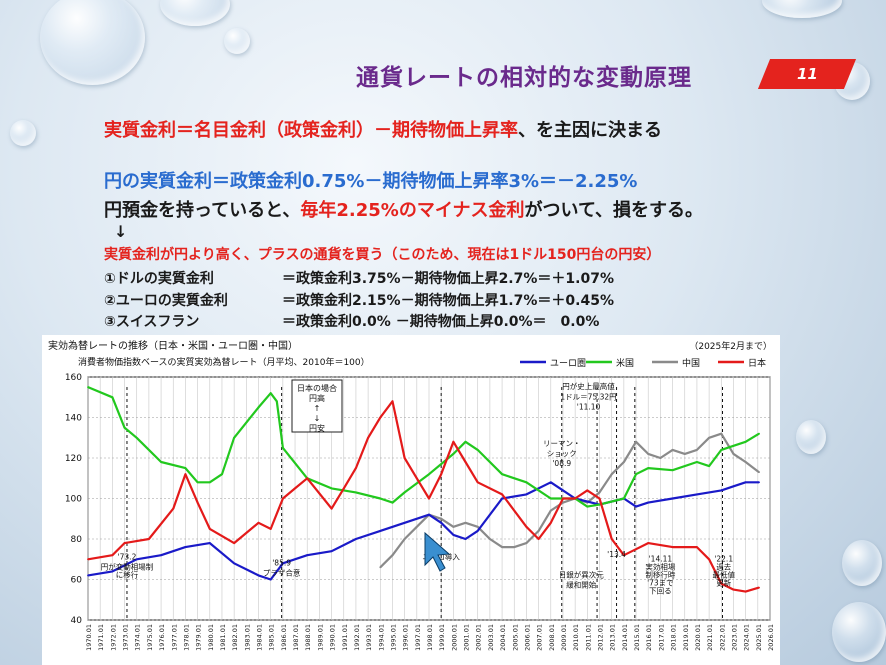 The image size is (886, 665). Describe the element at coordinates (296, 637) in the screenshot. I see `x-tick-label: 1987.01` at that location.